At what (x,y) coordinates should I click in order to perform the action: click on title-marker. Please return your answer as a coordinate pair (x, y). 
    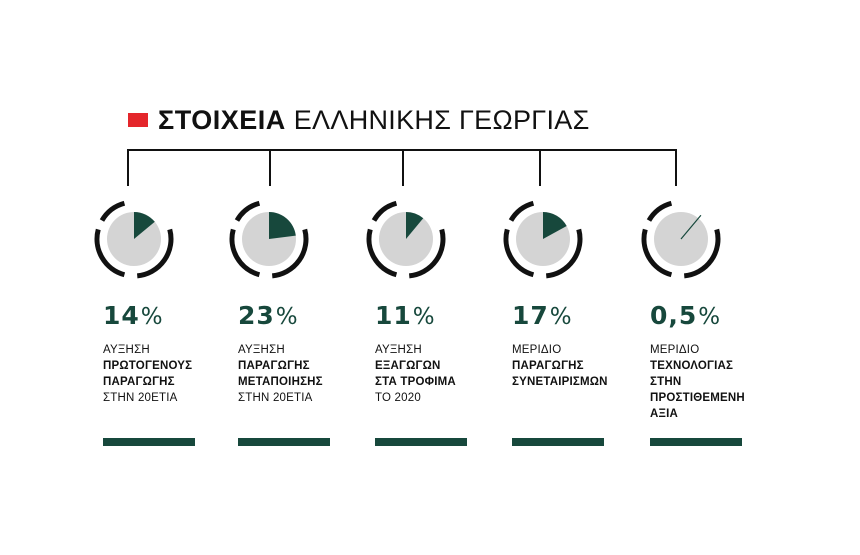
    Looking at the image, I should click on (138, 120).